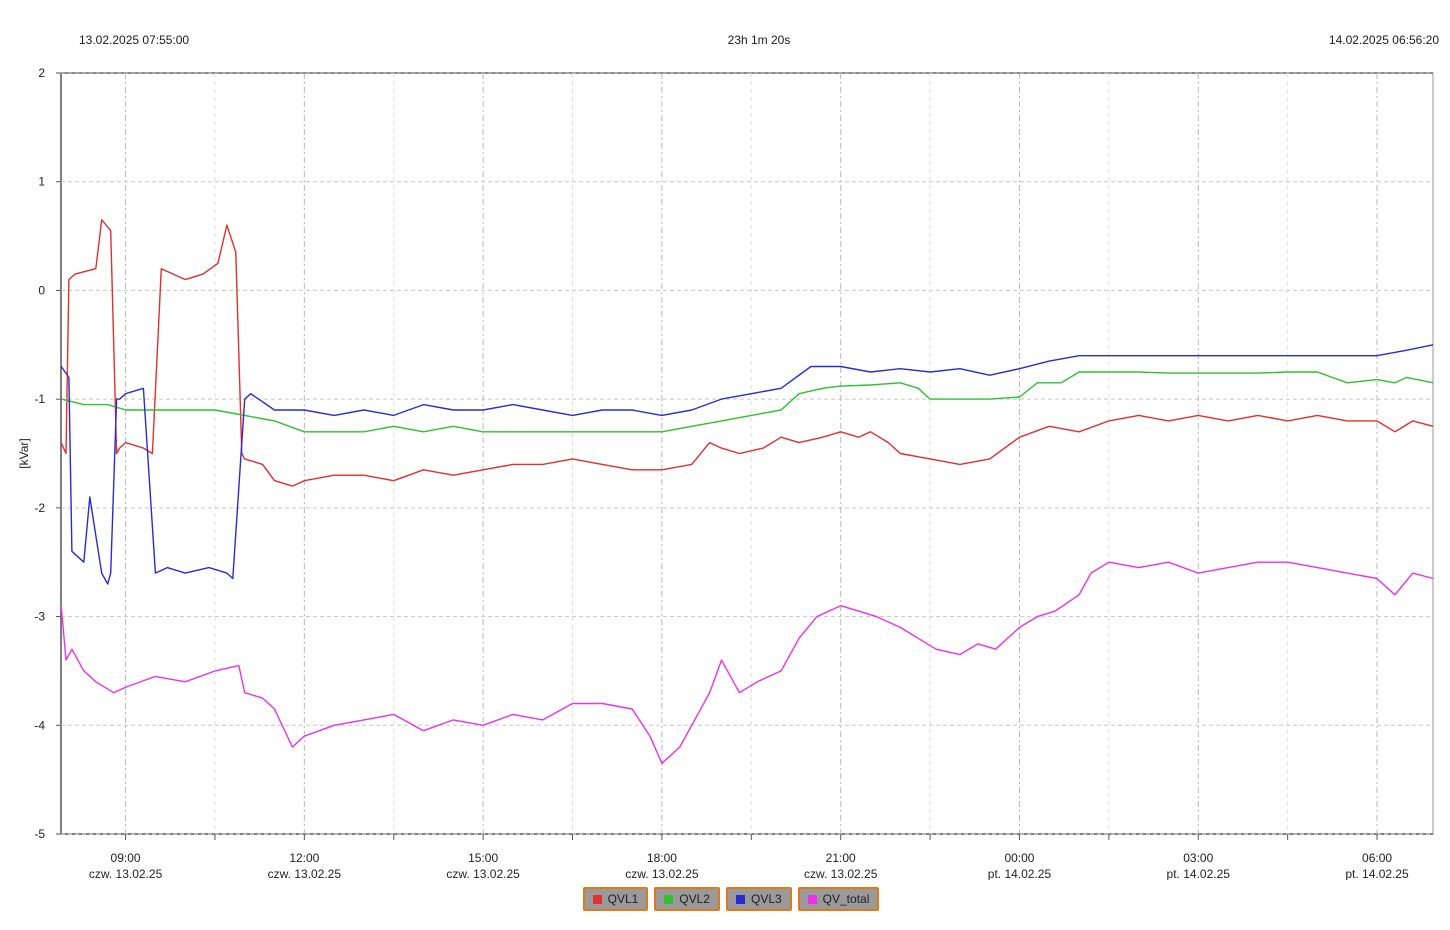  I want to click on legend-item-qvl2: QVL2, so click(687, 899).